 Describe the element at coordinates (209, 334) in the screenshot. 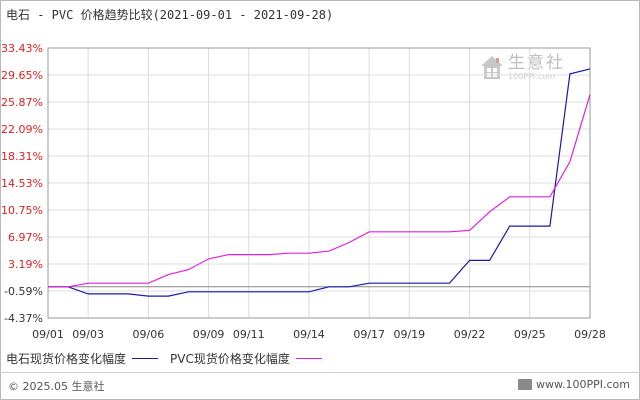

I see `x-tick-label: 09/09` at that location.